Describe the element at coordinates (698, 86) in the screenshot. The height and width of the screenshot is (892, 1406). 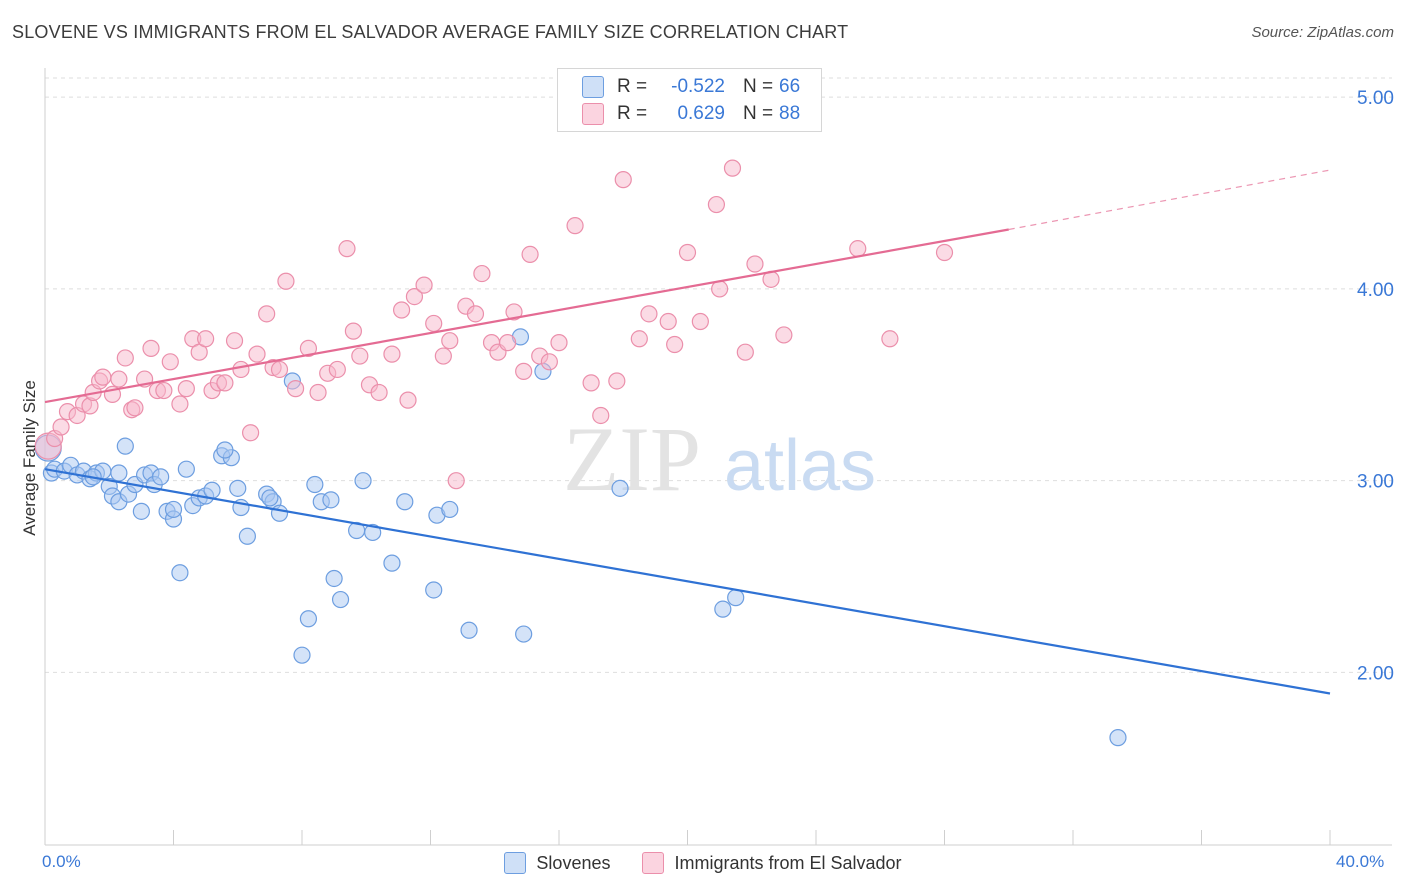
I see `legend-r-value: -0.522` at that location.